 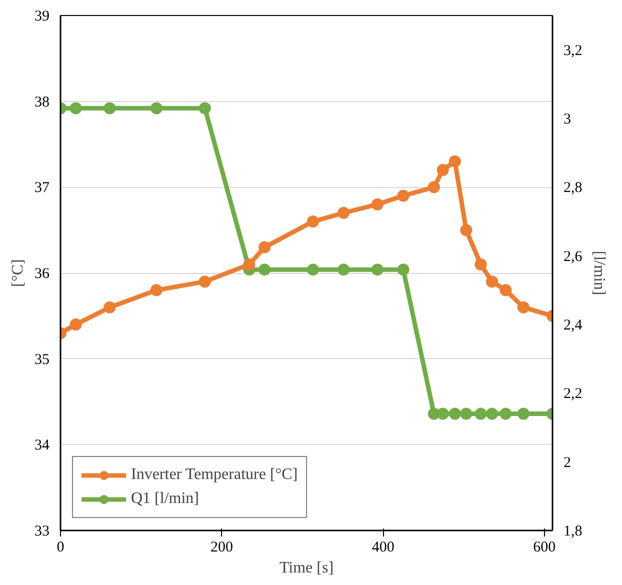 I want to click on y-axis-title: [°C], so click(x=18, y=273).